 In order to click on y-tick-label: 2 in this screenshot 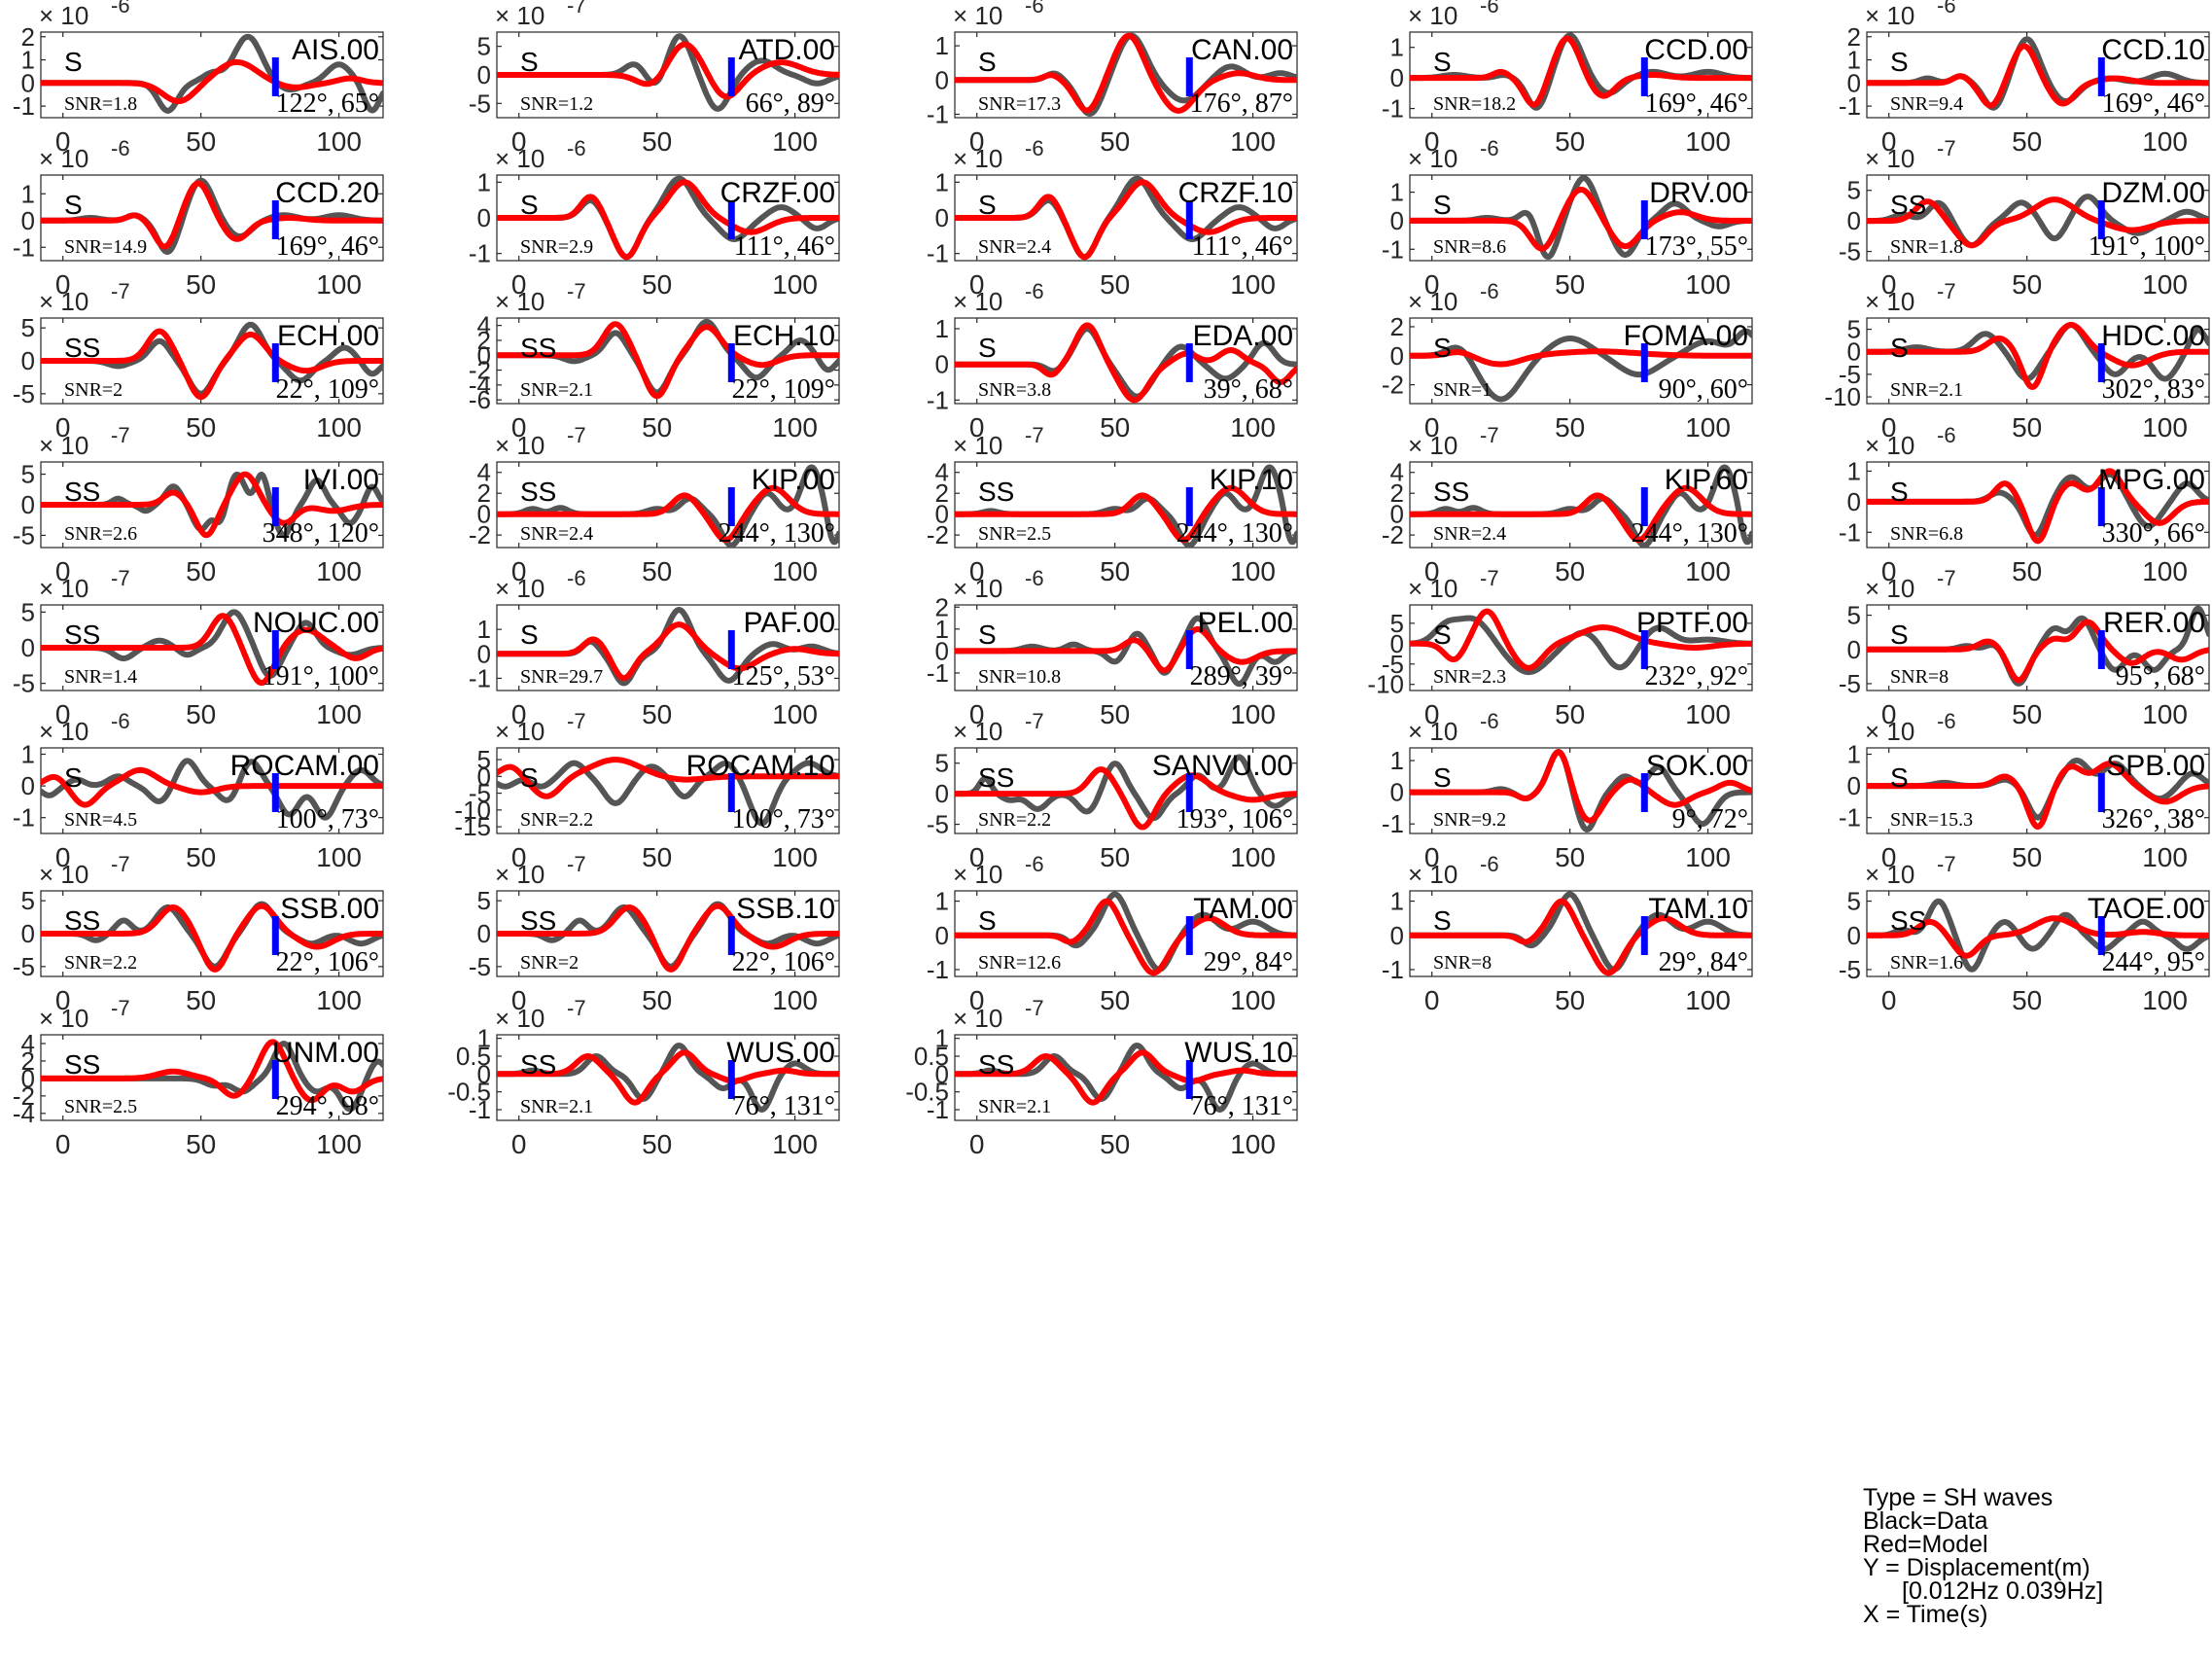, I will do `click(1854, 37)`.